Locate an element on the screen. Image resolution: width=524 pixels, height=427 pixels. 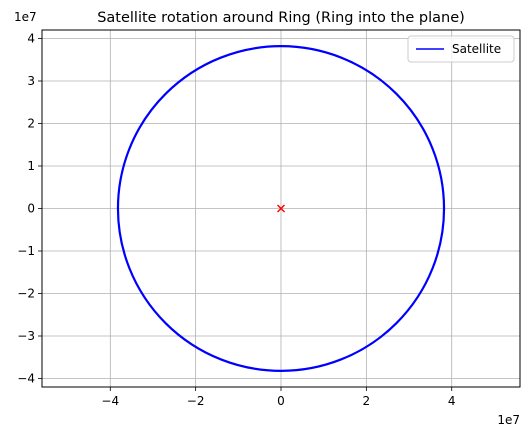
legend-box is located at coordinates (461, 49).